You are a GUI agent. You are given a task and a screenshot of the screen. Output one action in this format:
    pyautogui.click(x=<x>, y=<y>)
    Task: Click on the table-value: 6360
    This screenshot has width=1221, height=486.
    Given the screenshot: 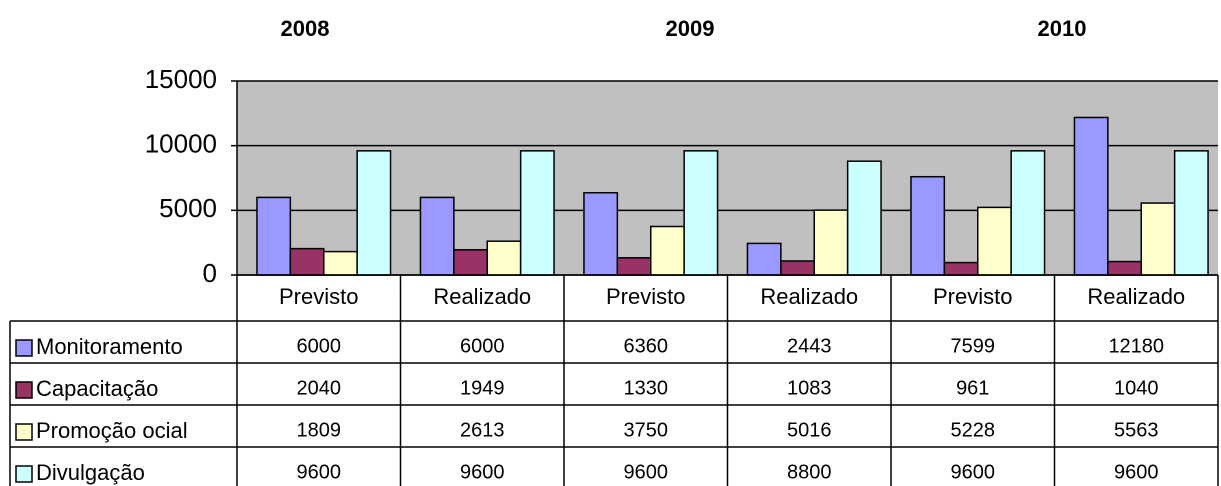 What is the action you would take?
    pyautogui.click(x=646, y=346)
    